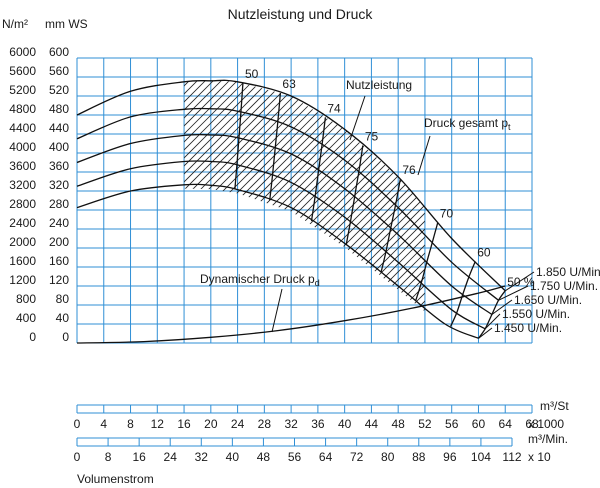 The height and width of the screenshot is (488, 600). Describe the element at coordinates (291, 314) in the screenshot. I see `dynamic-pressure-curve` at that location.